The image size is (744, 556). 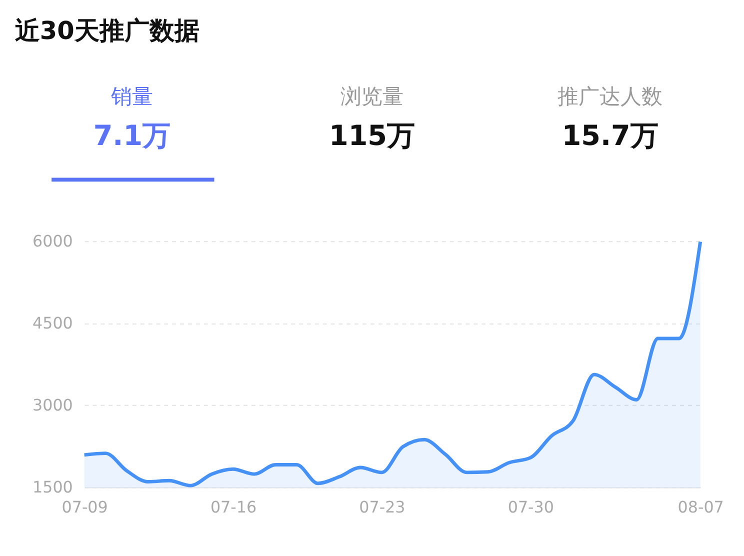 What do you see at coordinates (372, 135) in the screenshot?
I see `text: 115万` at bounding box center [372, 135].